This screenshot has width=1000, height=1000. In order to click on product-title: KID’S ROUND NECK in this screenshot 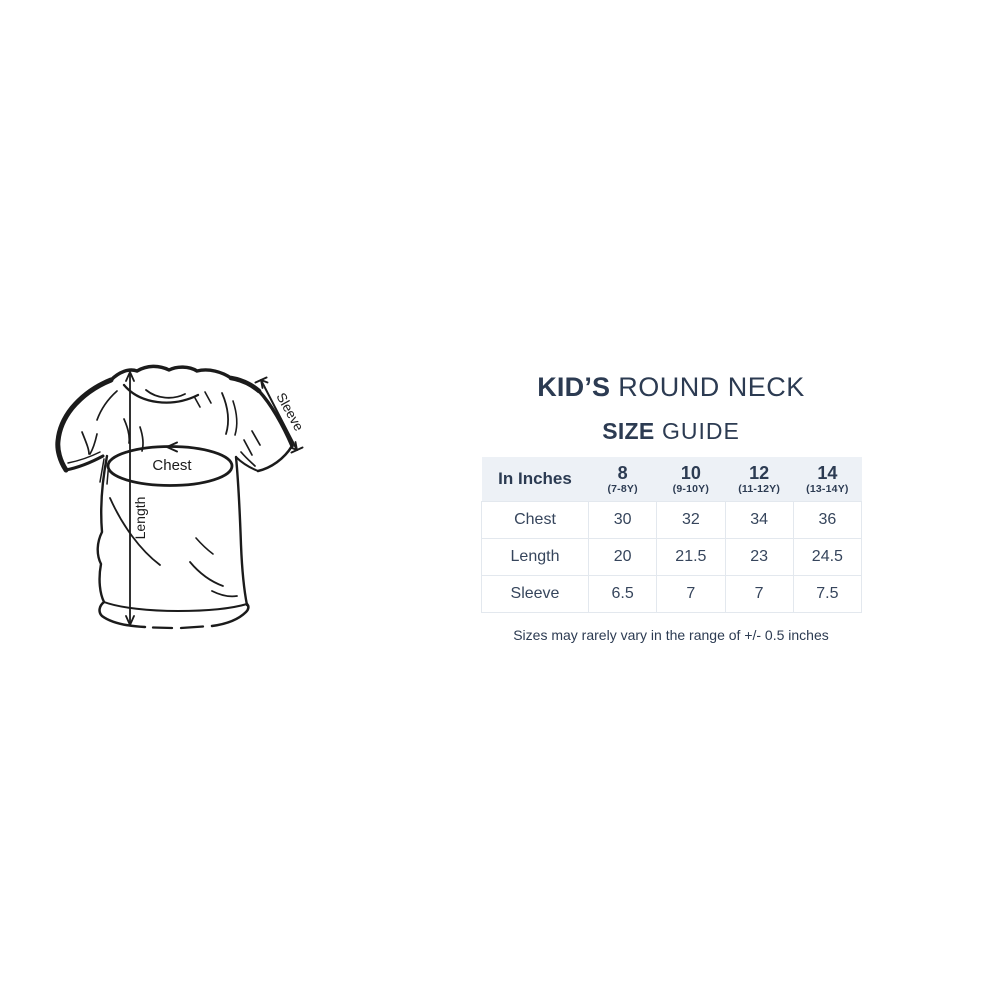, I will do `click(671, 387)`.